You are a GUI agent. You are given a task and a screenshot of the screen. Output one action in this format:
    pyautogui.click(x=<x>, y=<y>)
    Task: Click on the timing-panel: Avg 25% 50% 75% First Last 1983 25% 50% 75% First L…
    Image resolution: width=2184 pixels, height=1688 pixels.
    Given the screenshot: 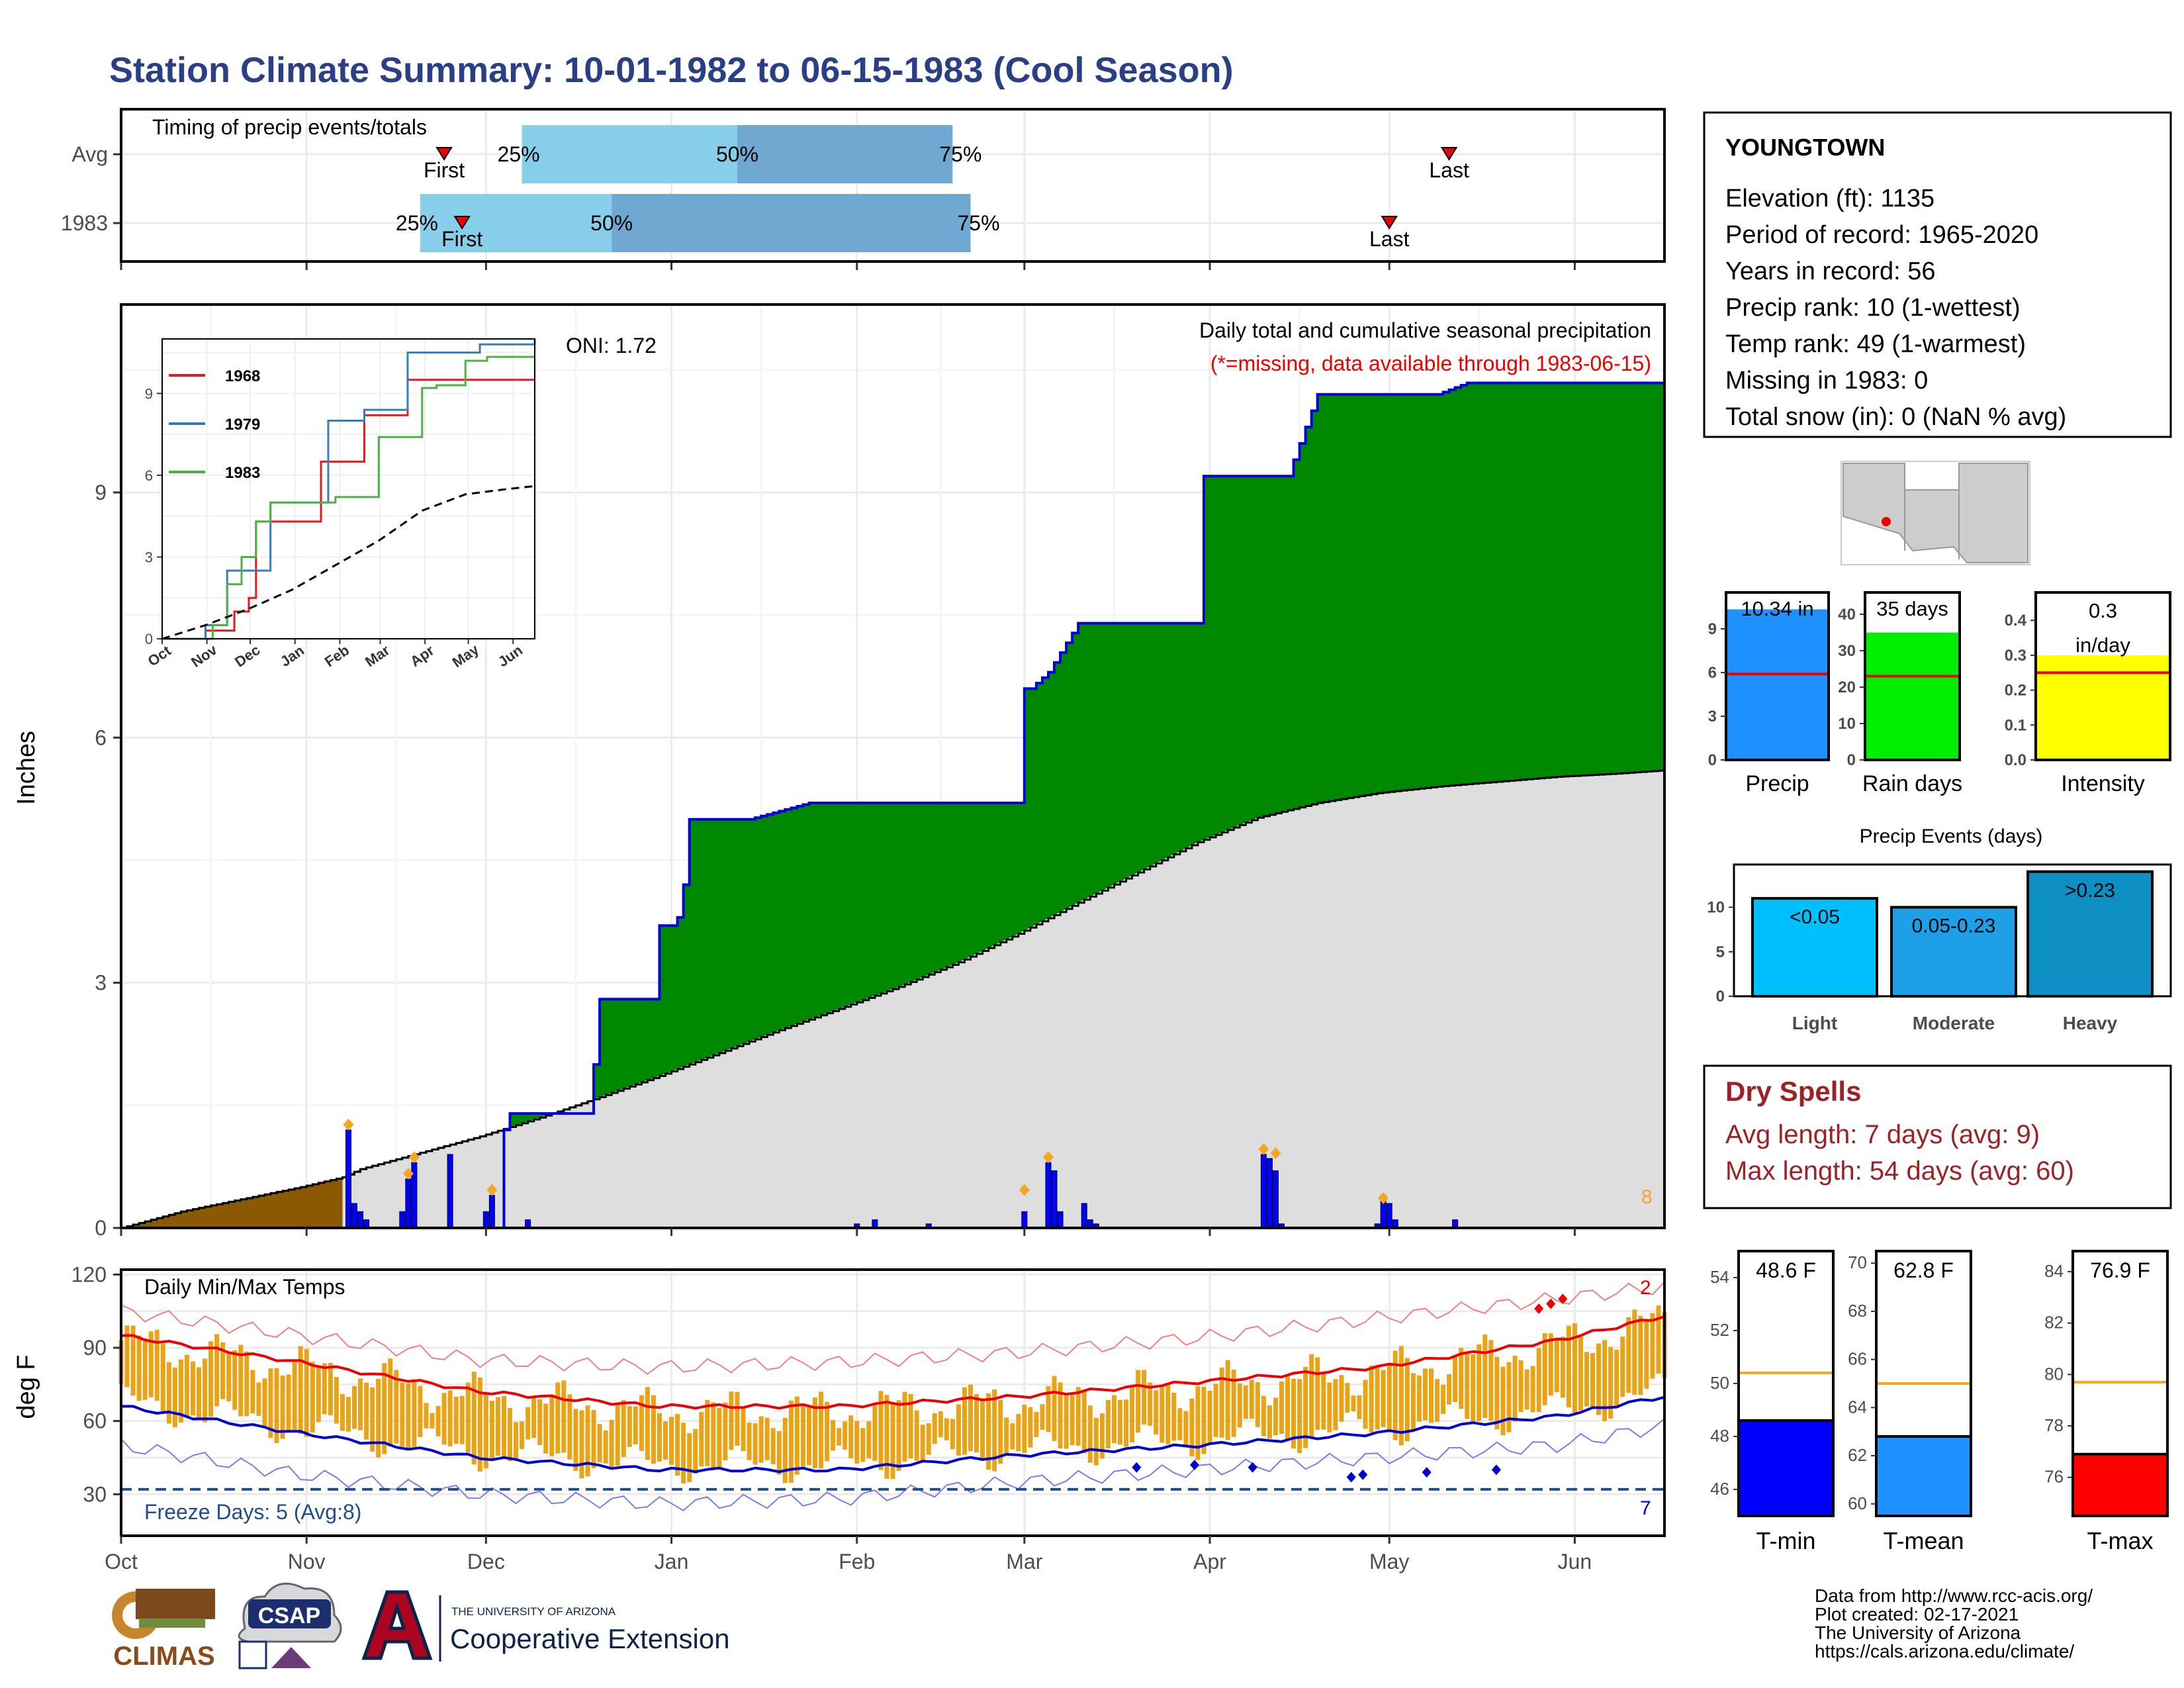 What is the action you would take?
    pyautogui.click(x=863, y=189)
    